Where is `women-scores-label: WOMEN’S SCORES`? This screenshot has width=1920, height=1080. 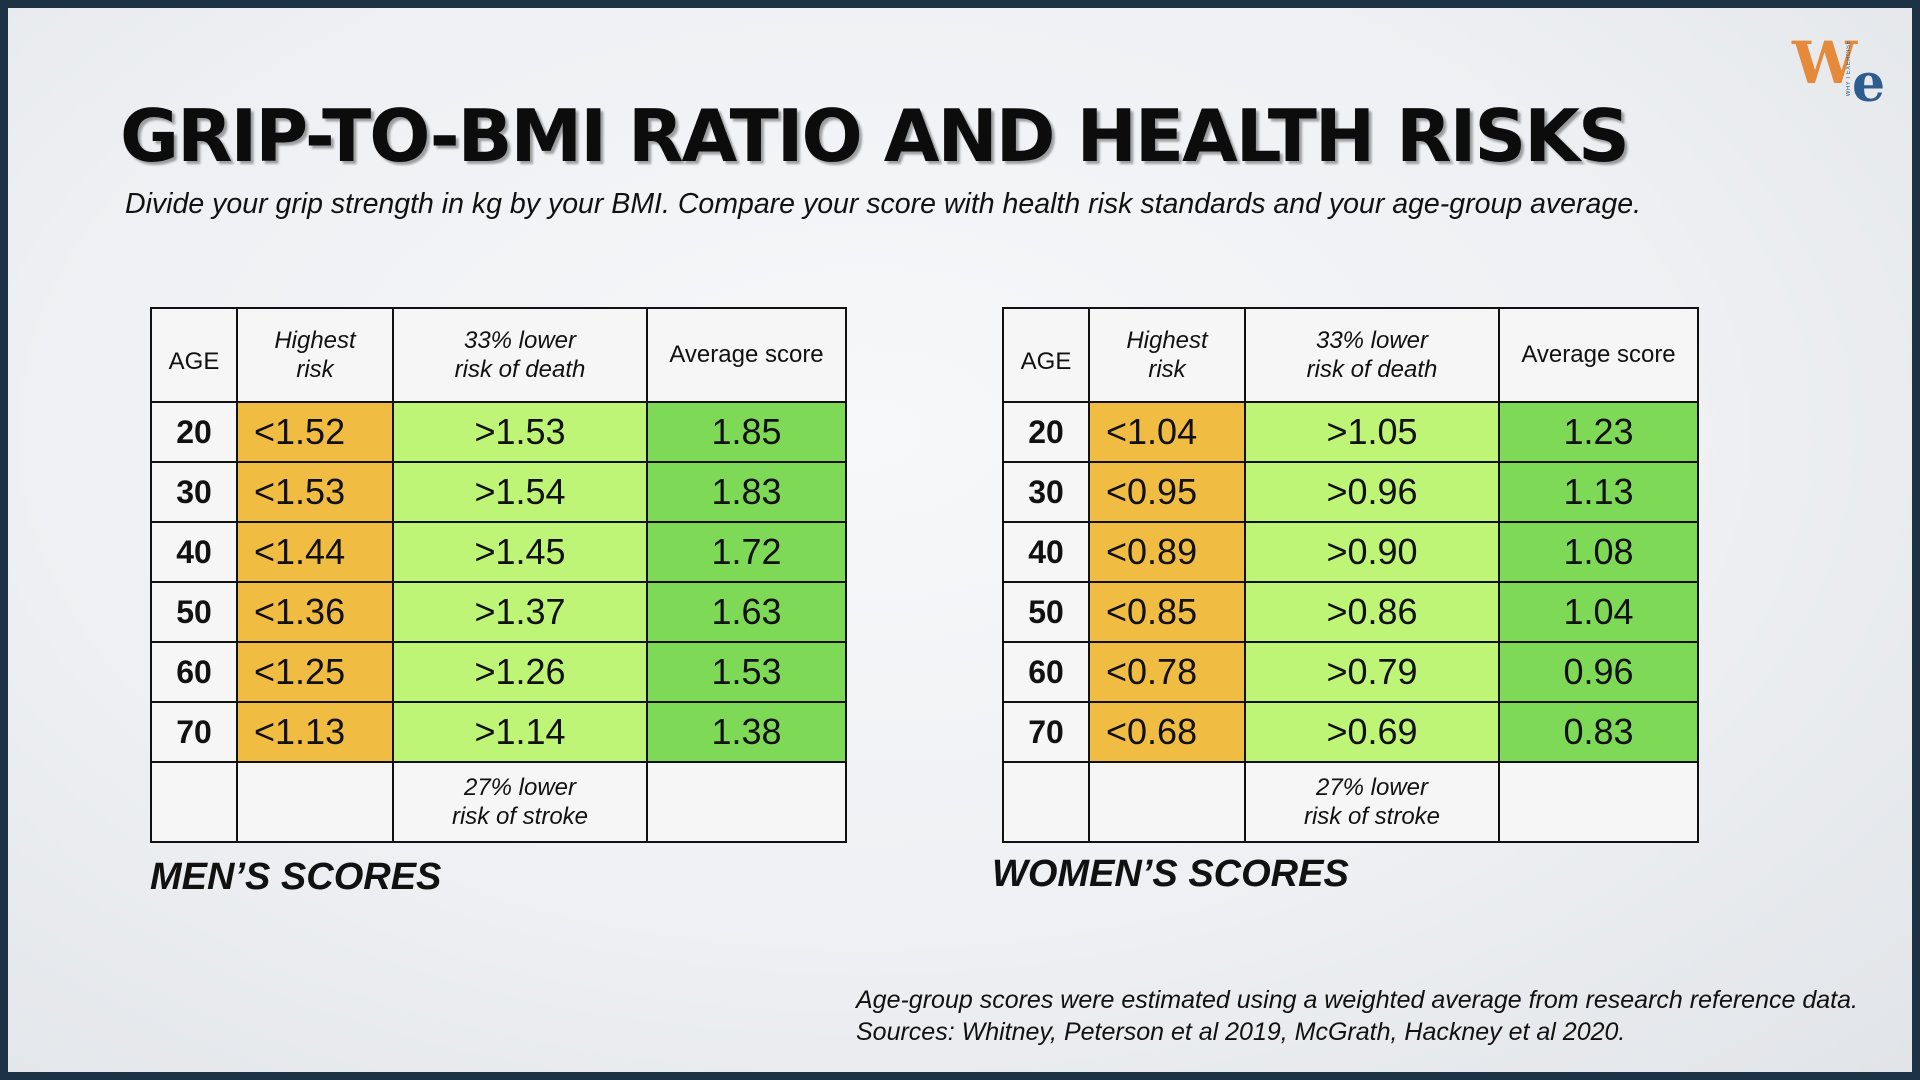 women-scores-label: WOMEN’S SCORES is located at coordinates (1170, 874).